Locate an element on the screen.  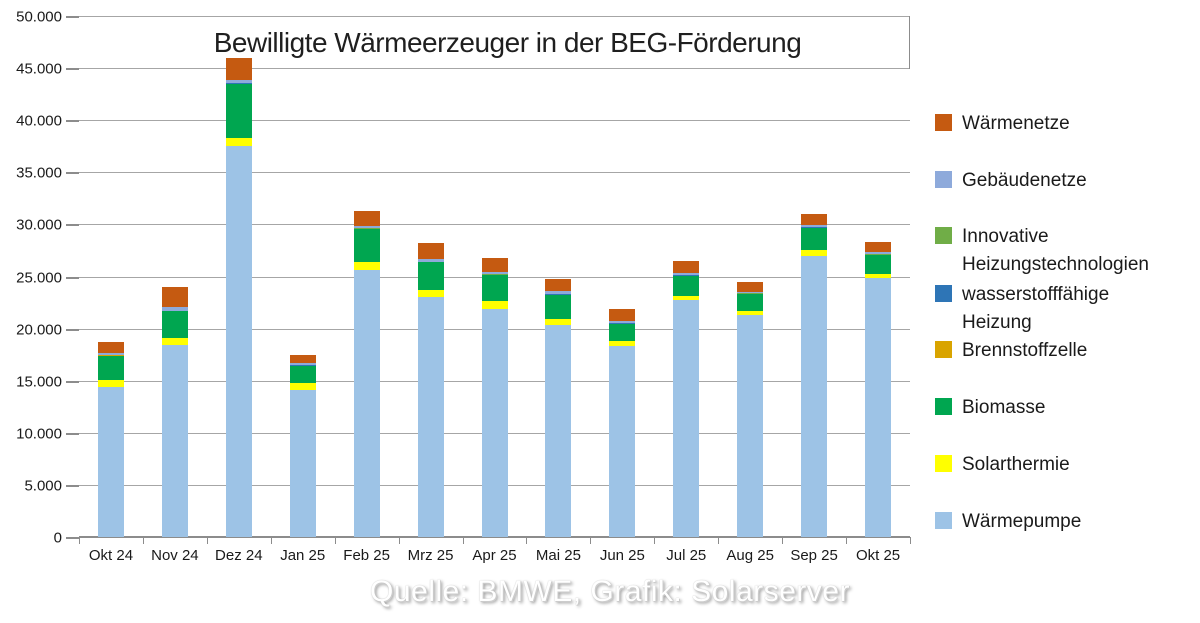
plot-right-border-fragment is located at coordinates (909, 42).